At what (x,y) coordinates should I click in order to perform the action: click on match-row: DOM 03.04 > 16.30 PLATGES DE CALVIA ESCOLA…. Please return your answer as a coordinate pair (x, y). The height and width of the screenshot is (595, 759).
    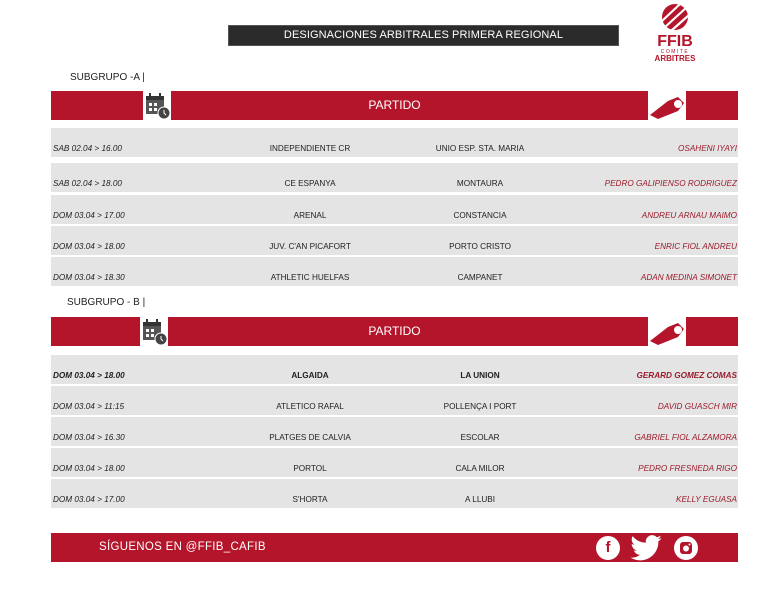
    Looking at the image, I should click on (394, 431).